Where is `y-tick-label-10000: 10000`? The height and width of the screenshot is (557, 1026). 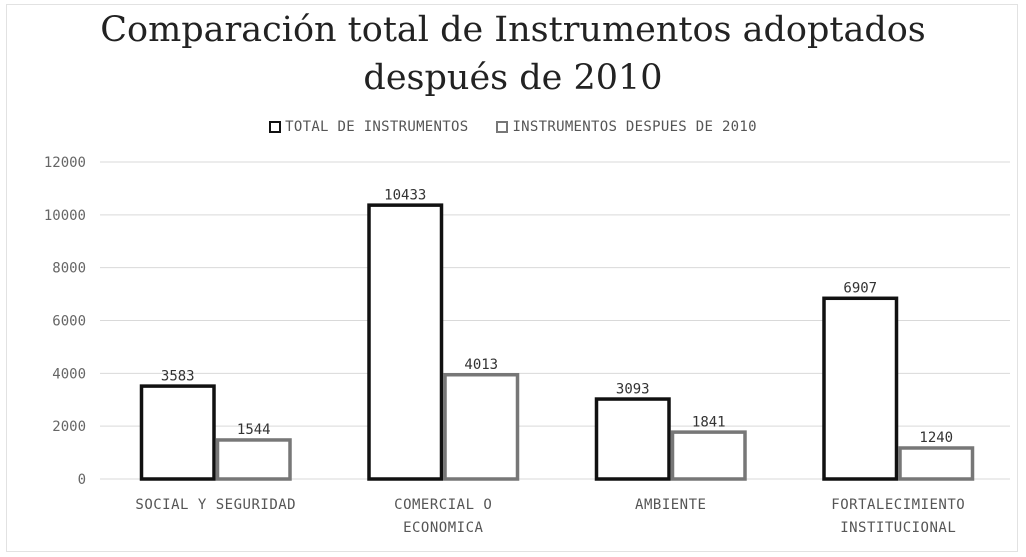 y-tick-label-10000: 10000 is located at coordinates (65, 216).